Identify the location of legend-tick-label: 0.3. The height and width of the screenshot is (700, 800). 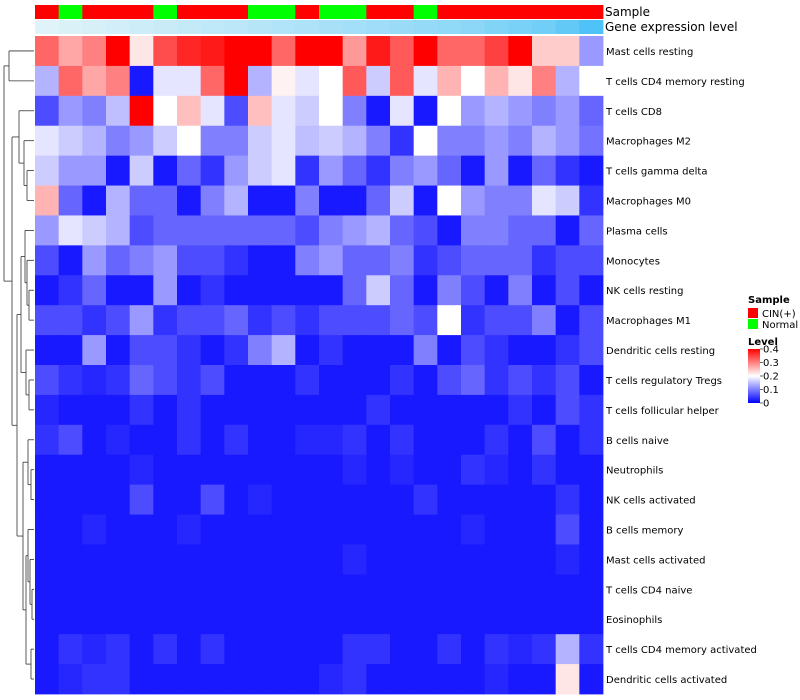
(771, 363).